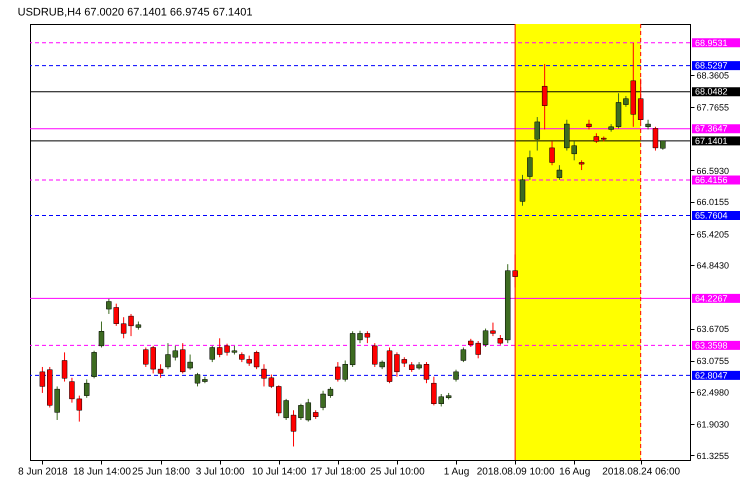 This screenshot has height=480, width=740. I want to click on y-tick-label: 68.3605, so click(713, 75).